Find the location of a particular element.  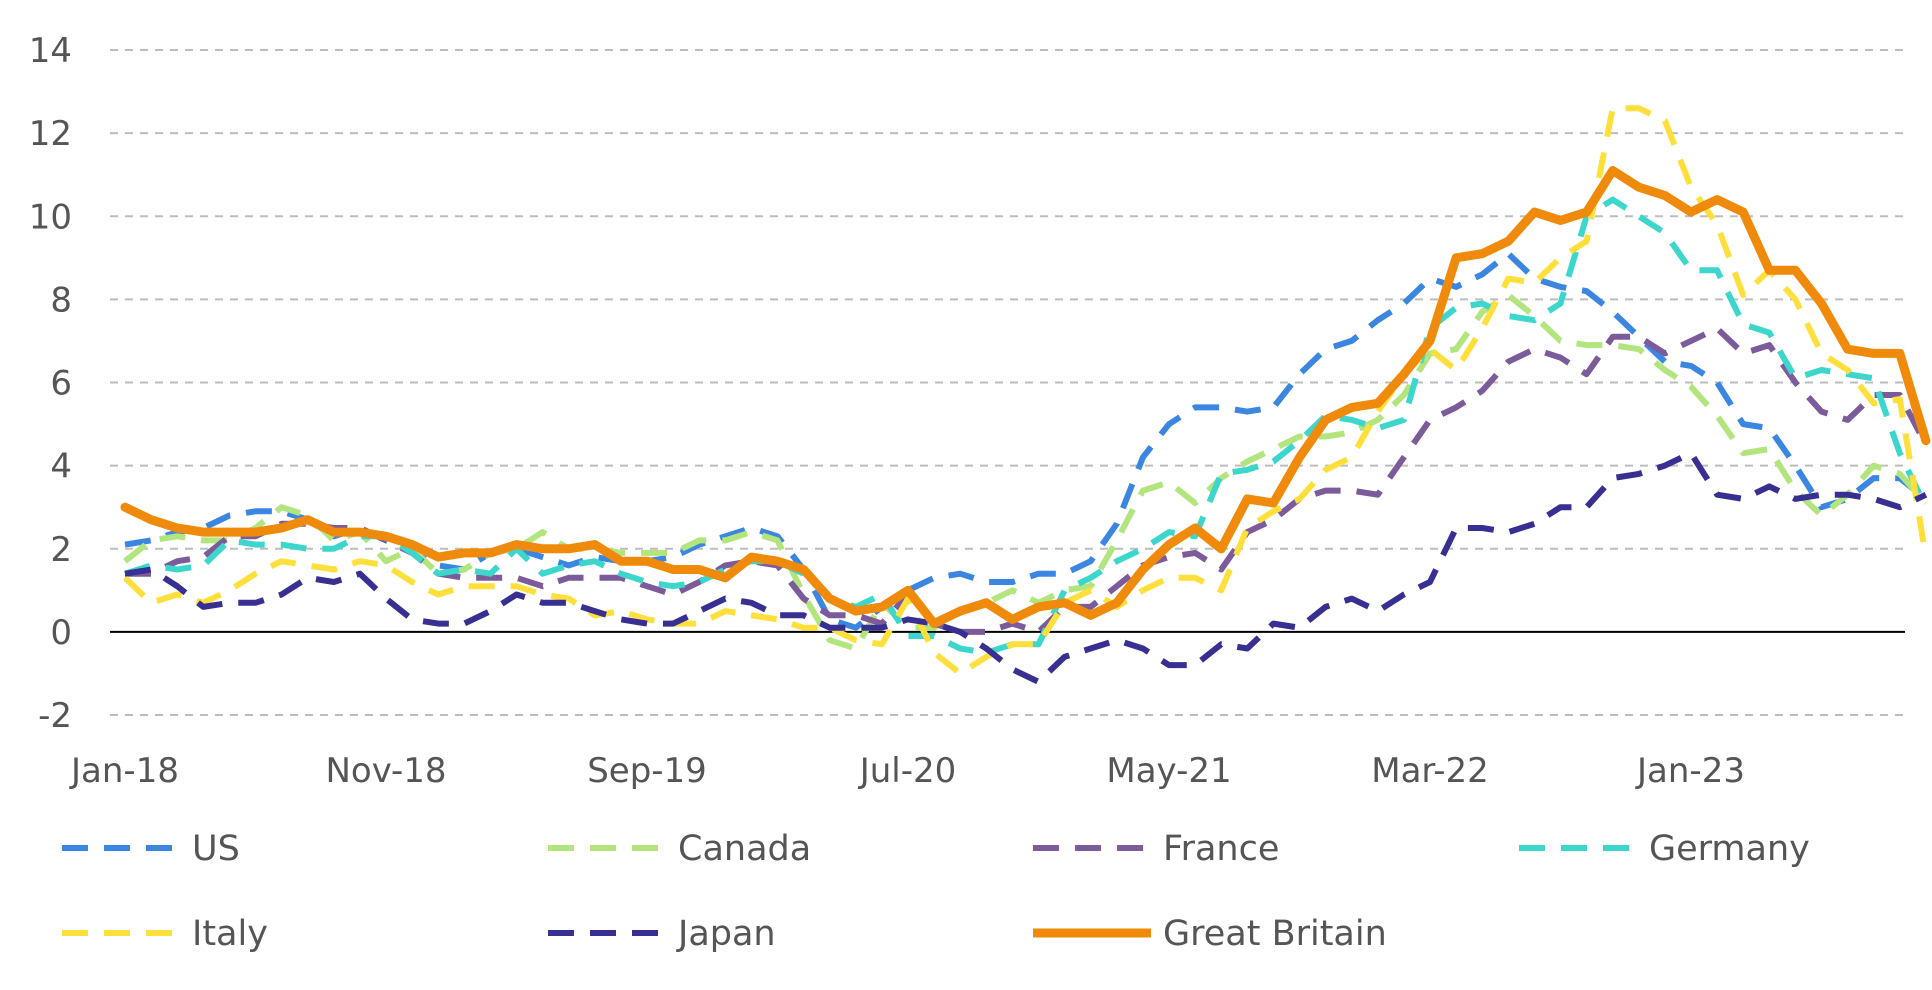

y-tick-label: 14 is located at coordinates (50, 51).